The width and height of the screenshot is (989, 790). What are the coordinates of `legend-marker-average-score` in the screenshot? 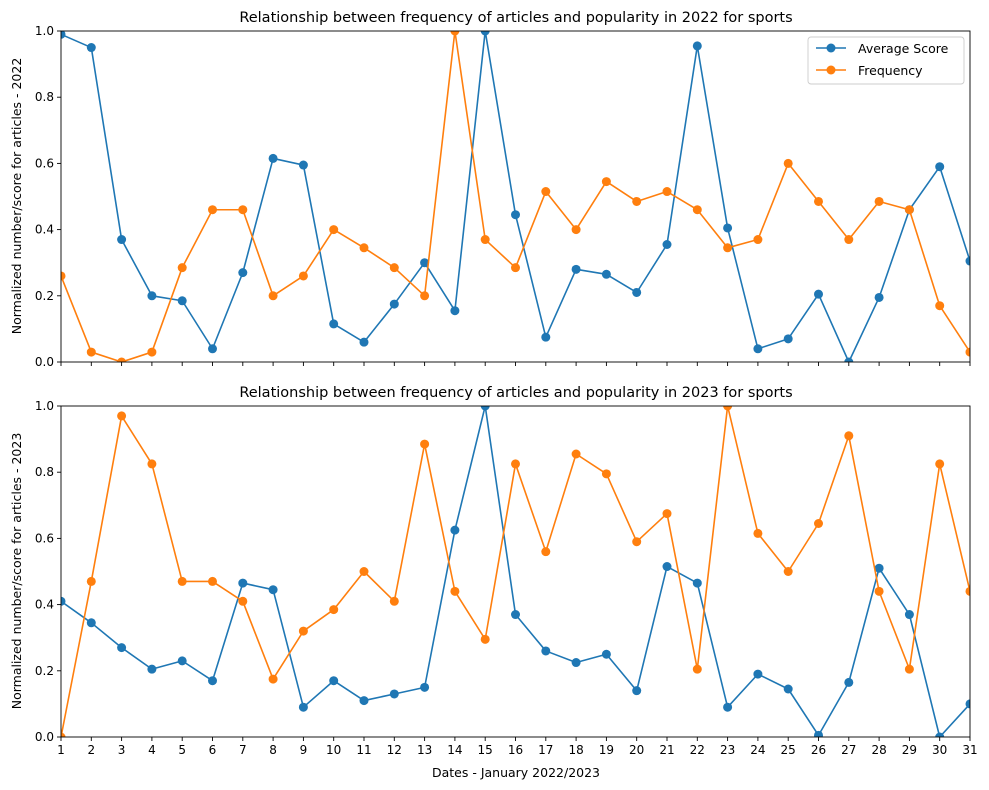 It's located at (831, 48).